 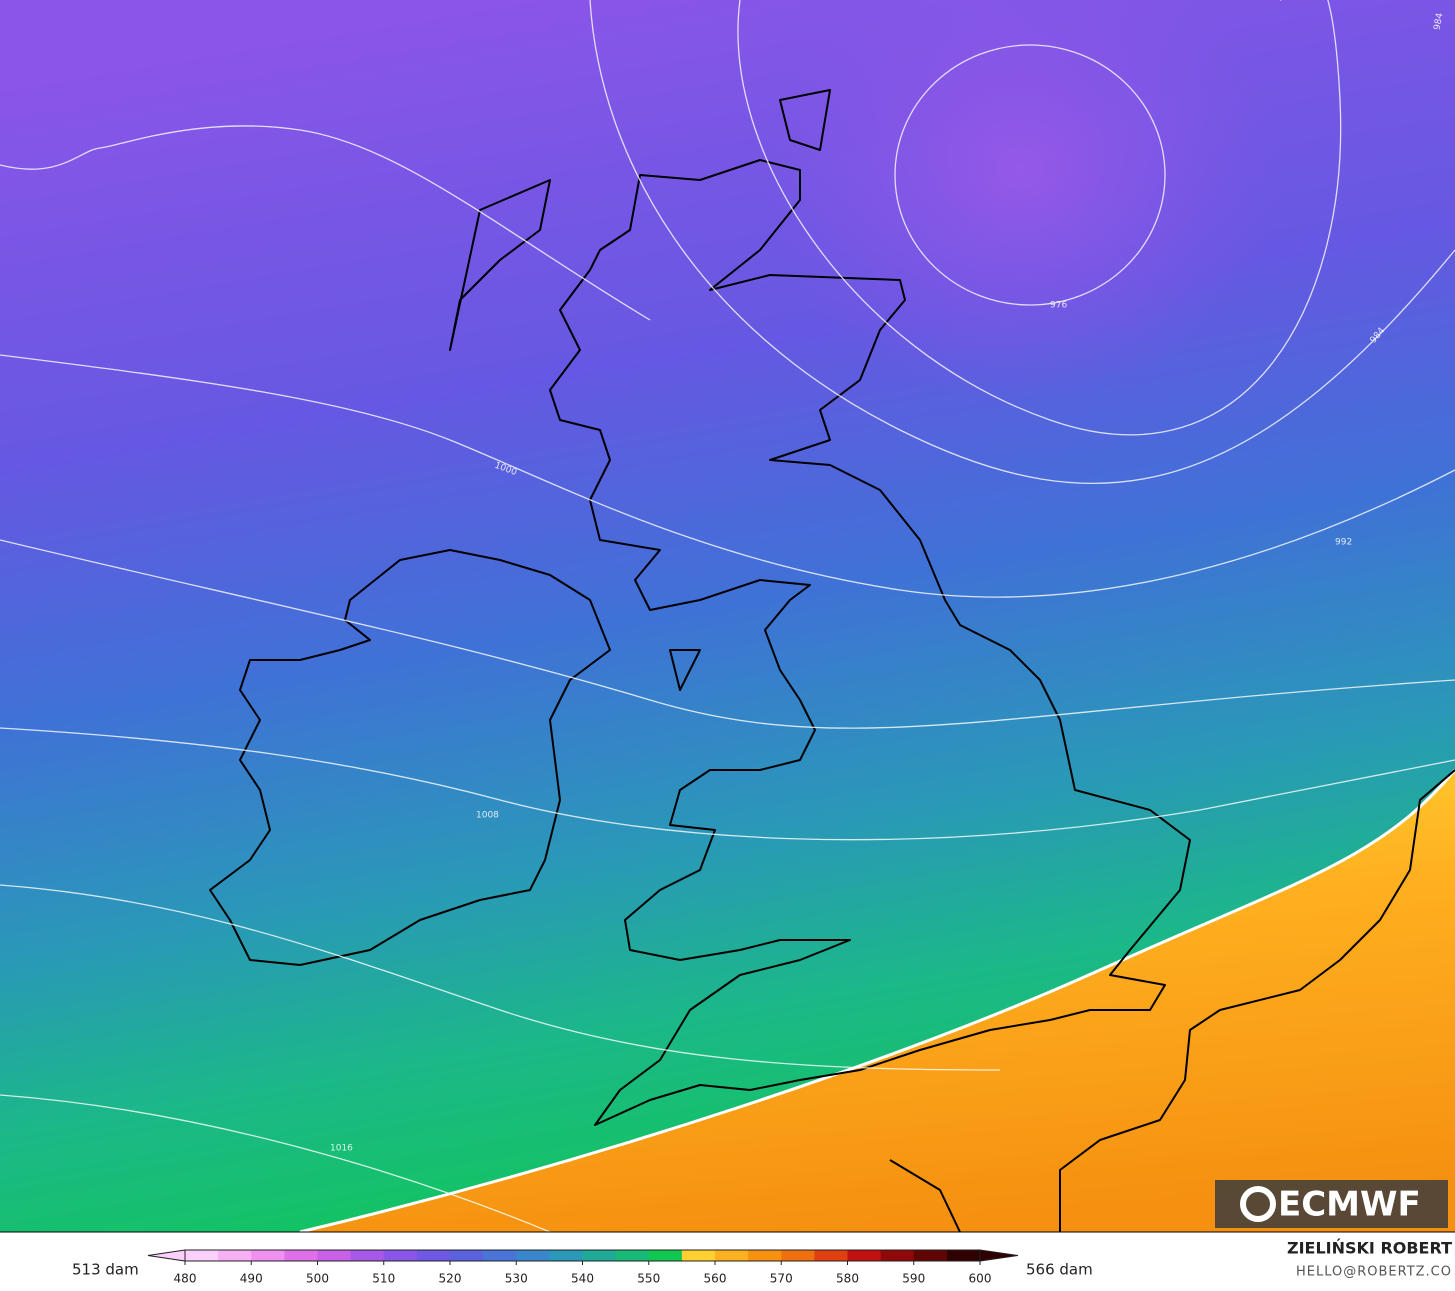 What do you see at coordinates (781, 1279) in the screenshot?
I see `colorbar-tick-label: 570` at bounding box center [781, 1279].